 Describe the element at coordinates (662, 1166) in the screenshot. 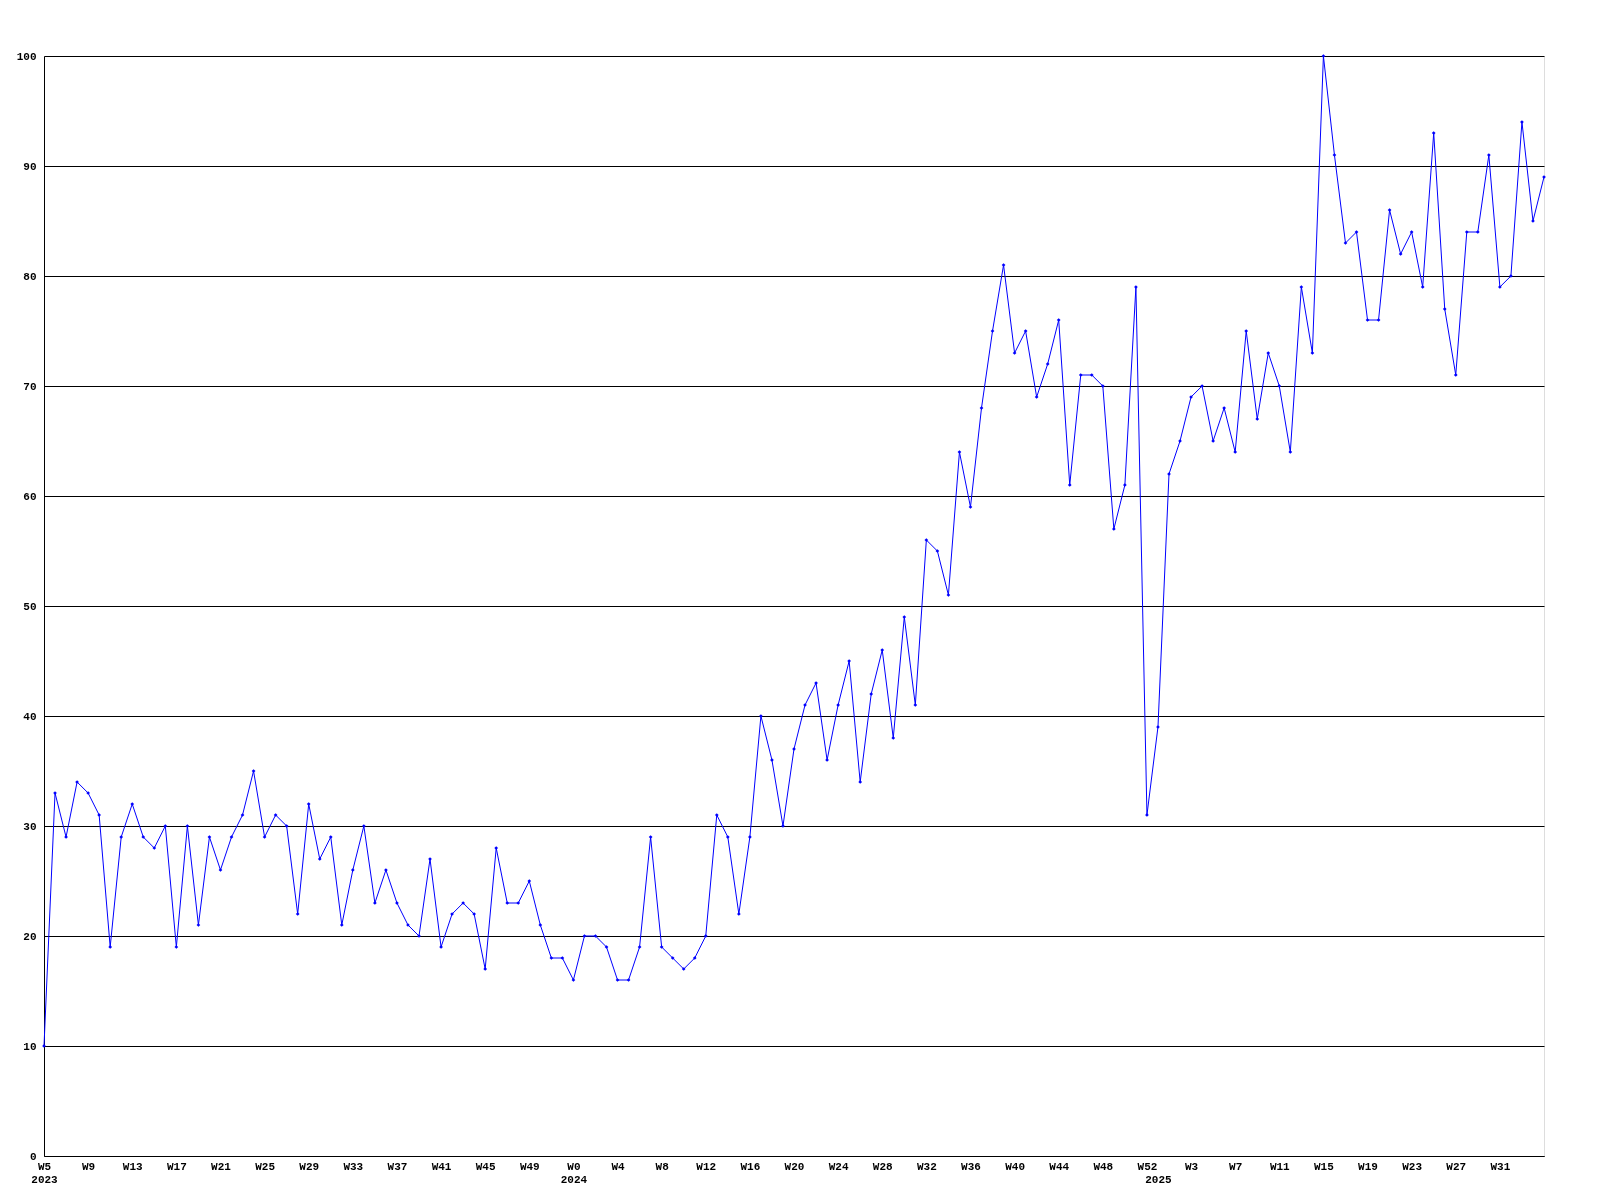

I see `x-tick-label: W8` at that location.